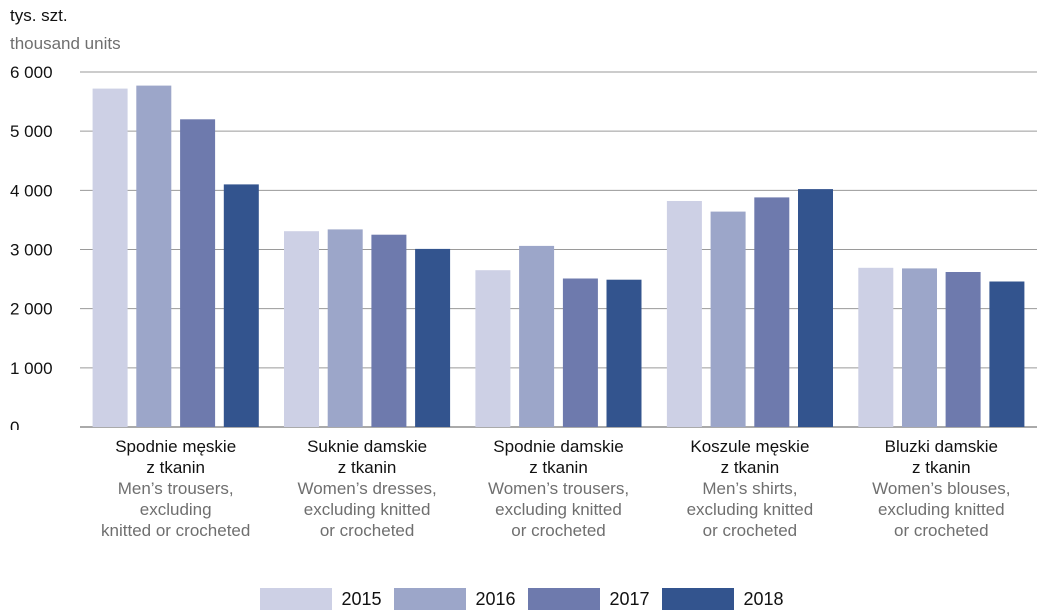 The image size is (1037, 615). I want to click on legend-label: 2015, so click(361, 599).